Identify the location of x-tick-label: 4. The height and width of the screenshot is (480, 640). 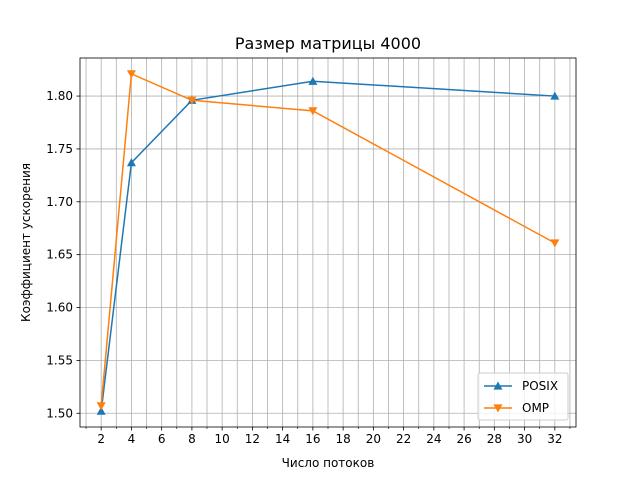
(132, 439).